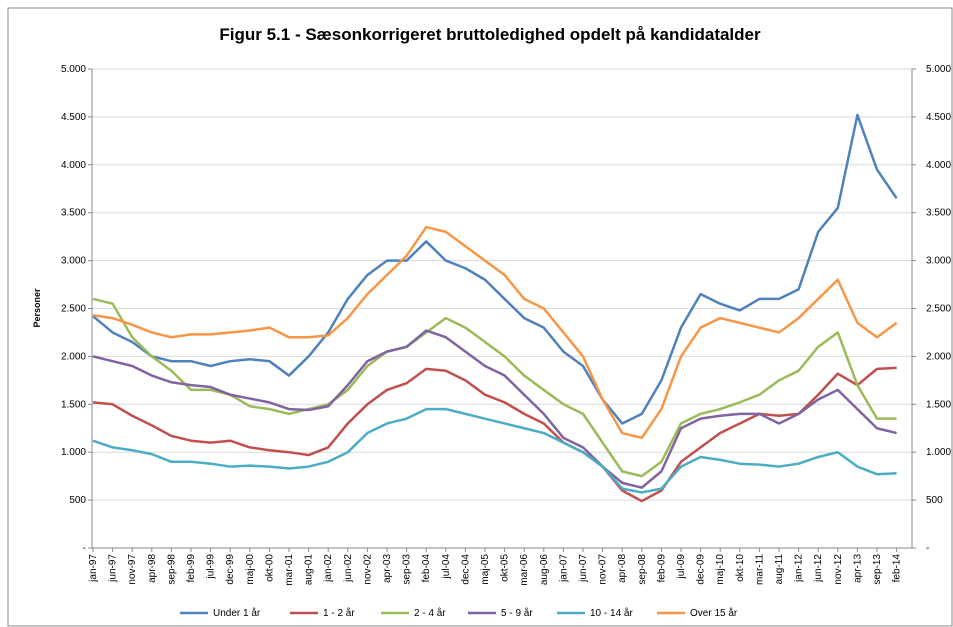 The height and width of the screenshot is (627, 953). Describe the element at coordinates (367, 569) in the screenshot. I see `x-tick-label: nov-02` at that location.